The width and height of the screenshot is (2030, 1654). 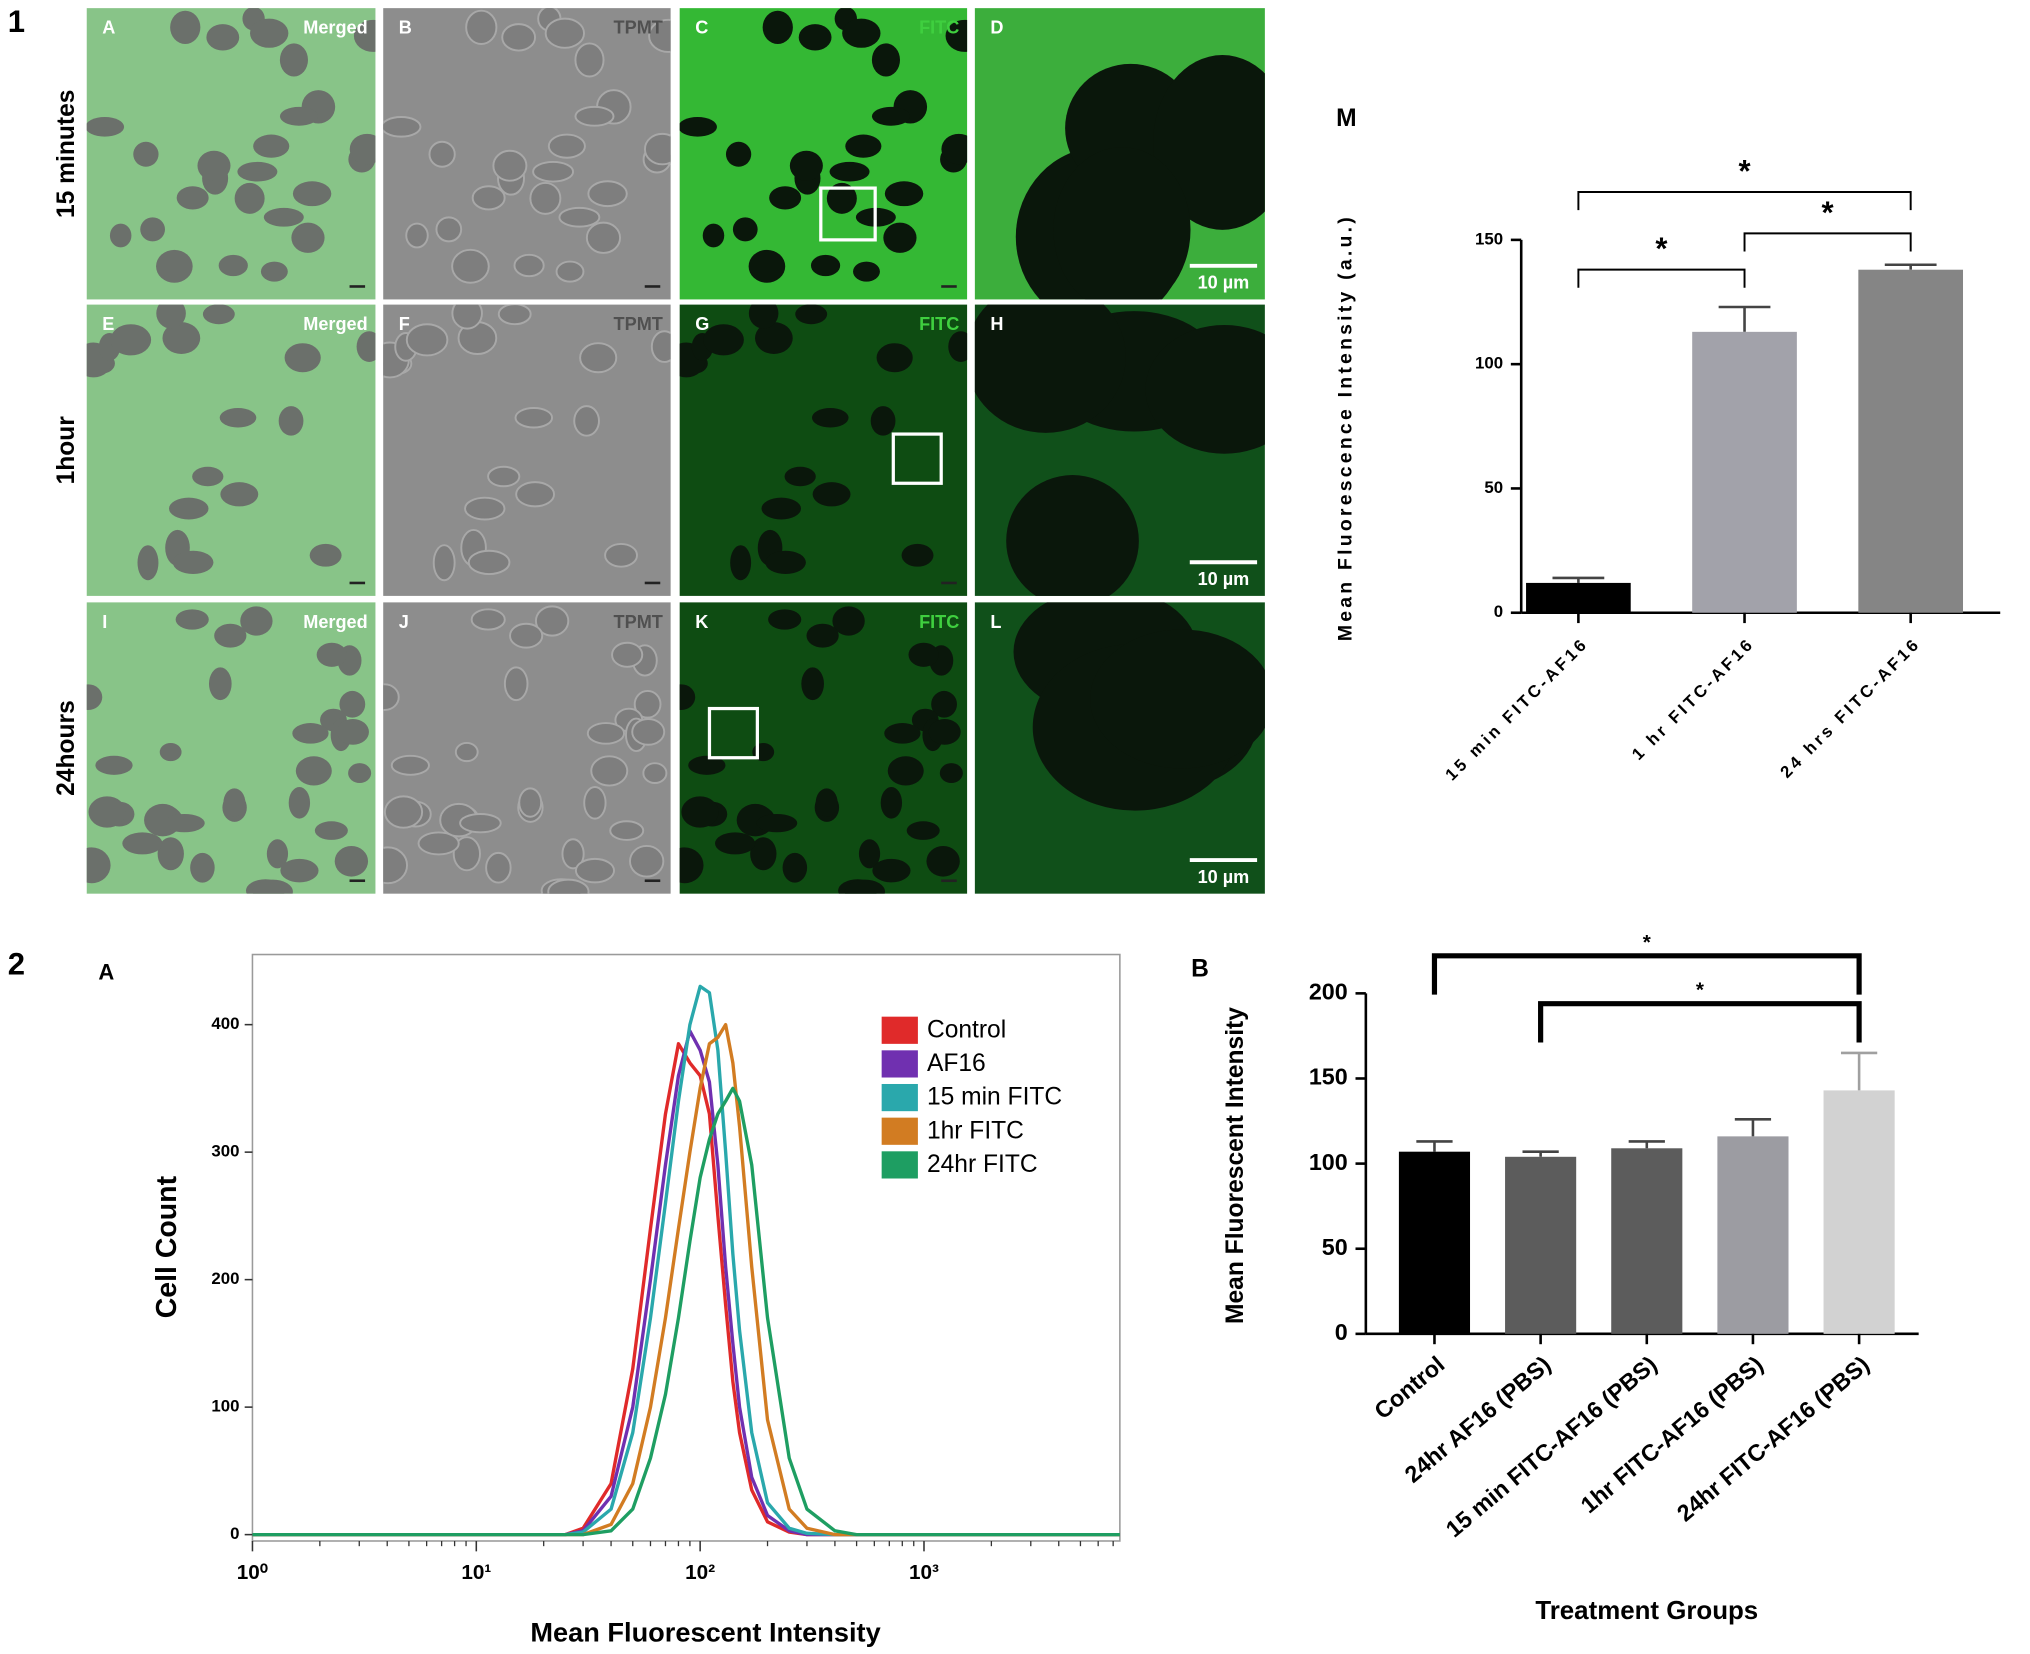 What do you see at coordinates (939, 28) in the screenshot?
I see `channel-label: FITC` at bounding box center [939, 28].